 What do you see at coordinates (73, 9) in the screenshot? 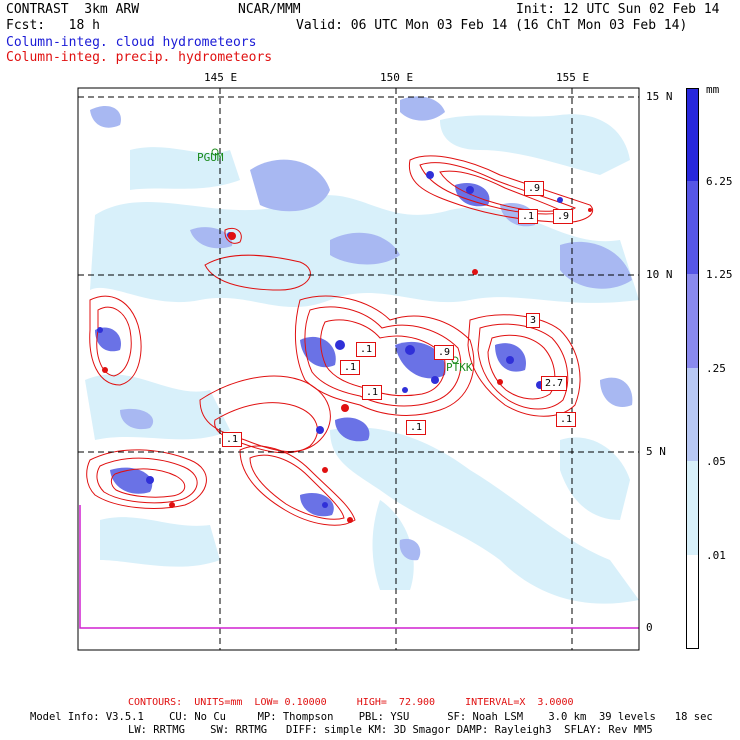
I see `model-title: CONTRAST 3km ARW` at bounding box center [73, 9].